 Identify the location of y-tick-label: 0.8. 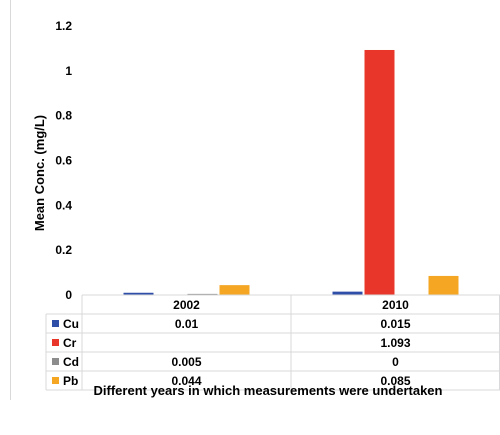
(63, 116).